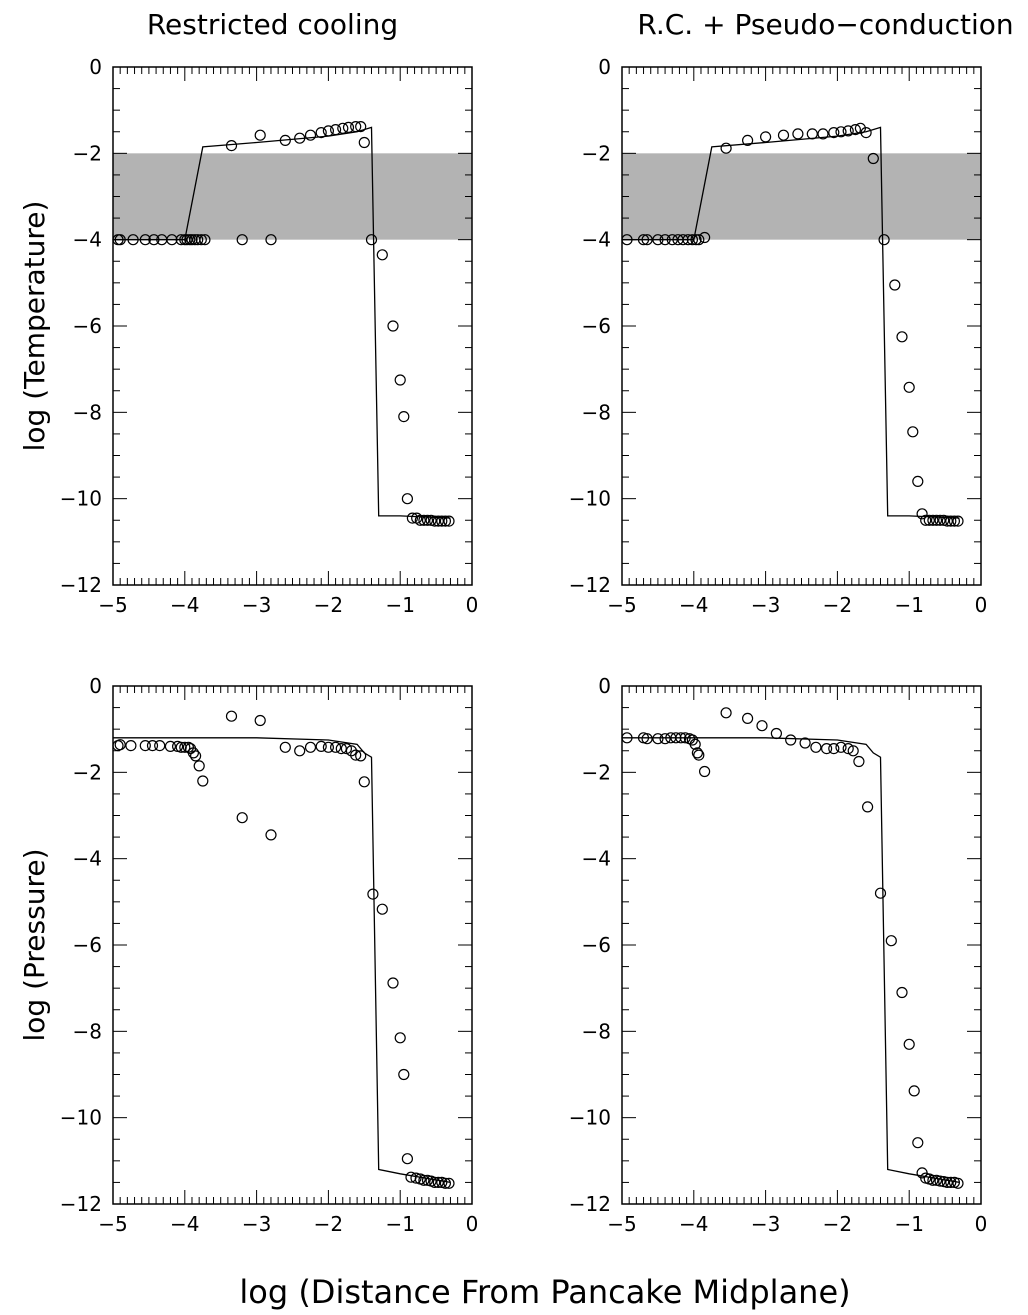 This screenshot has height=1315, width=1028. I want to click on panel-title: Restricted cooling, so click(272, 24).